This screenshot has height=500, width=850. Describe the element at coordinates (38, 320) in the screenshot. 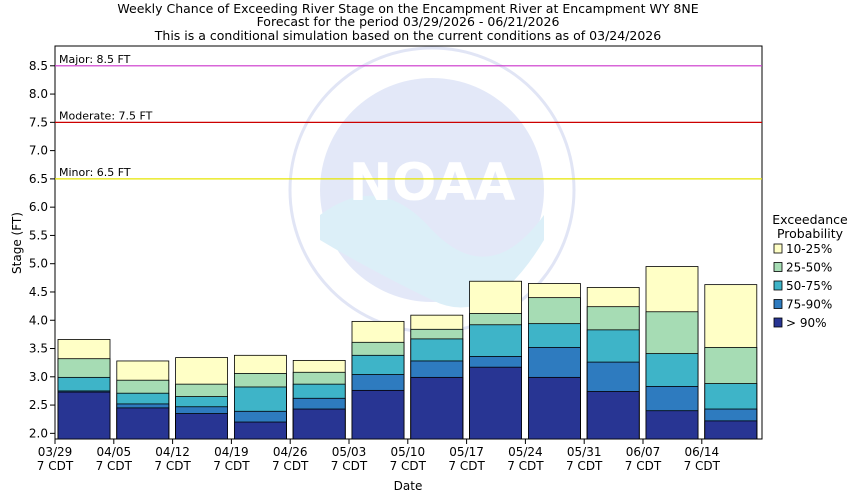

I see `y-tick-label: 4.0` at that location.